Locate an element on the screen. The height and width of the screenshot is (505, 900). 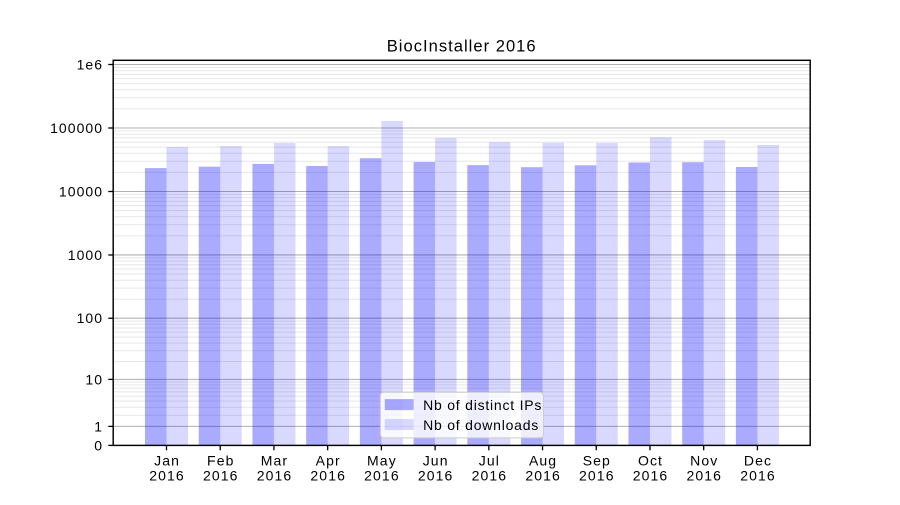
svg-text: Jun is located at coordinates (436, 460).